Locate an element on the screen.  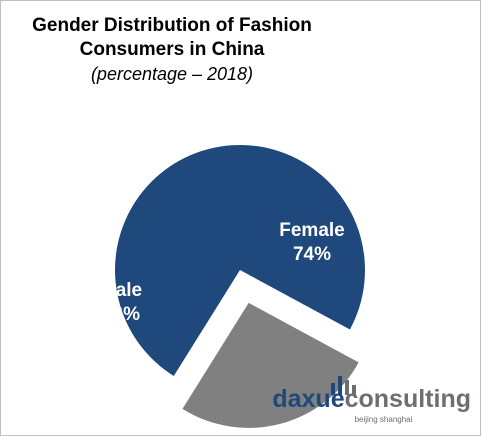
slice-label-female: Female is located at coordinates (311, 230).